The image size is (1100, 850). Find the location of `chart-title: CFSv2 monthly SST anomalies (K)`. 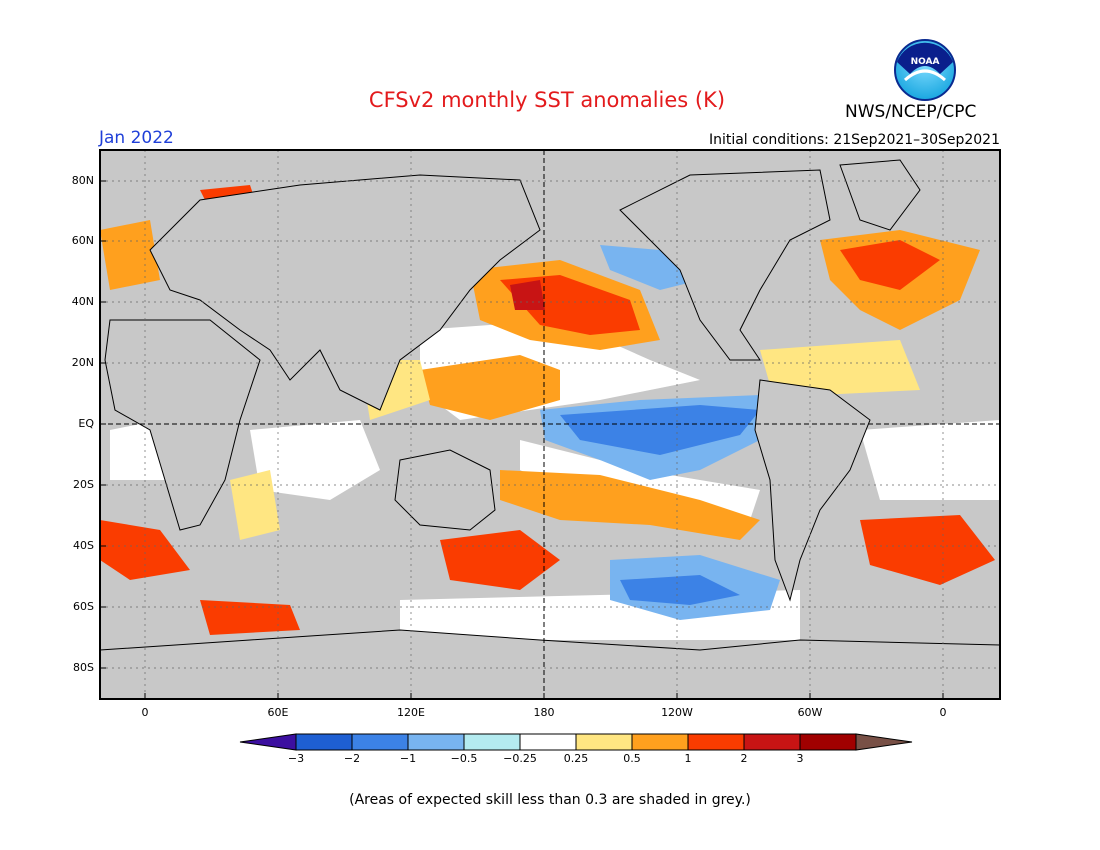

chart-title: CFSv2 monthly SST anomalies (K) is located at coordinates (547, 100).